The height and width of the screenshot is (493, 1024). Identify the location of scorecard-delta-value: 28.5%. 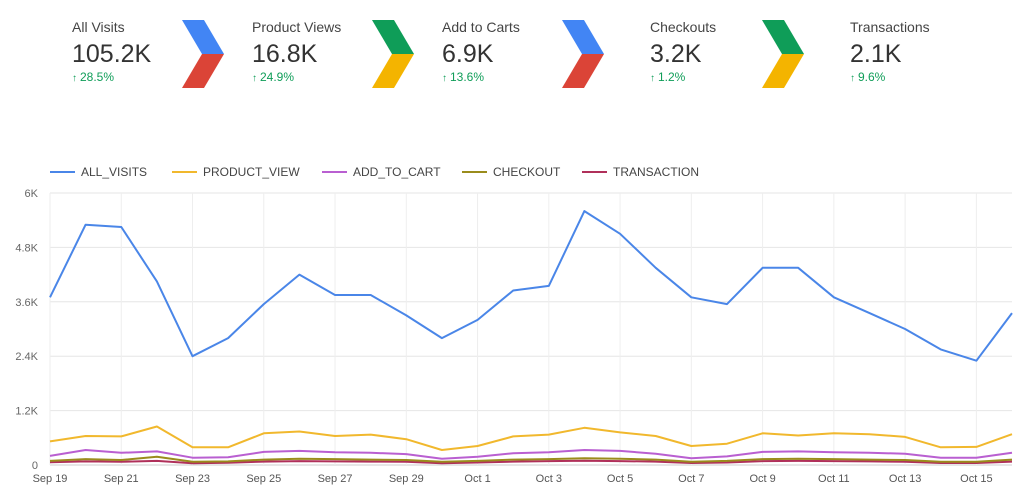
(97, 77).